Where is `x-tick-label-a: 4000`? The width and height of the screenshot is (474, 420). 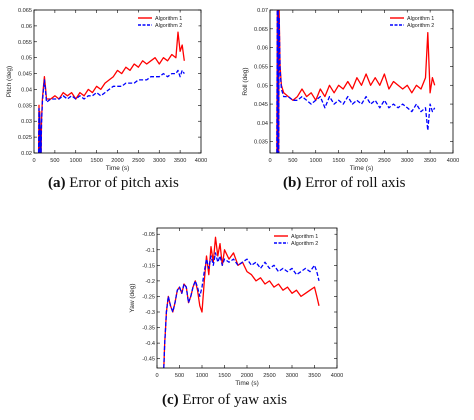
x-tick-label-a: 4000 is located at coordinates (201, 161).